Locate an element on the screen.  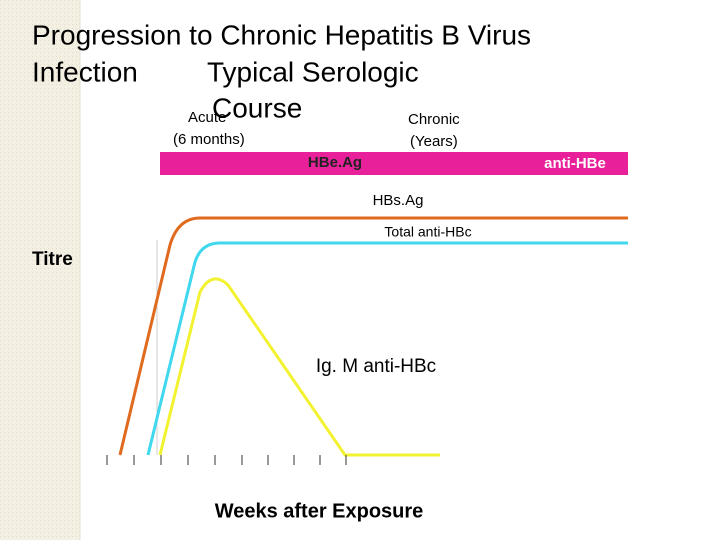
hbeag-bar is located at coordinates (394, 163).